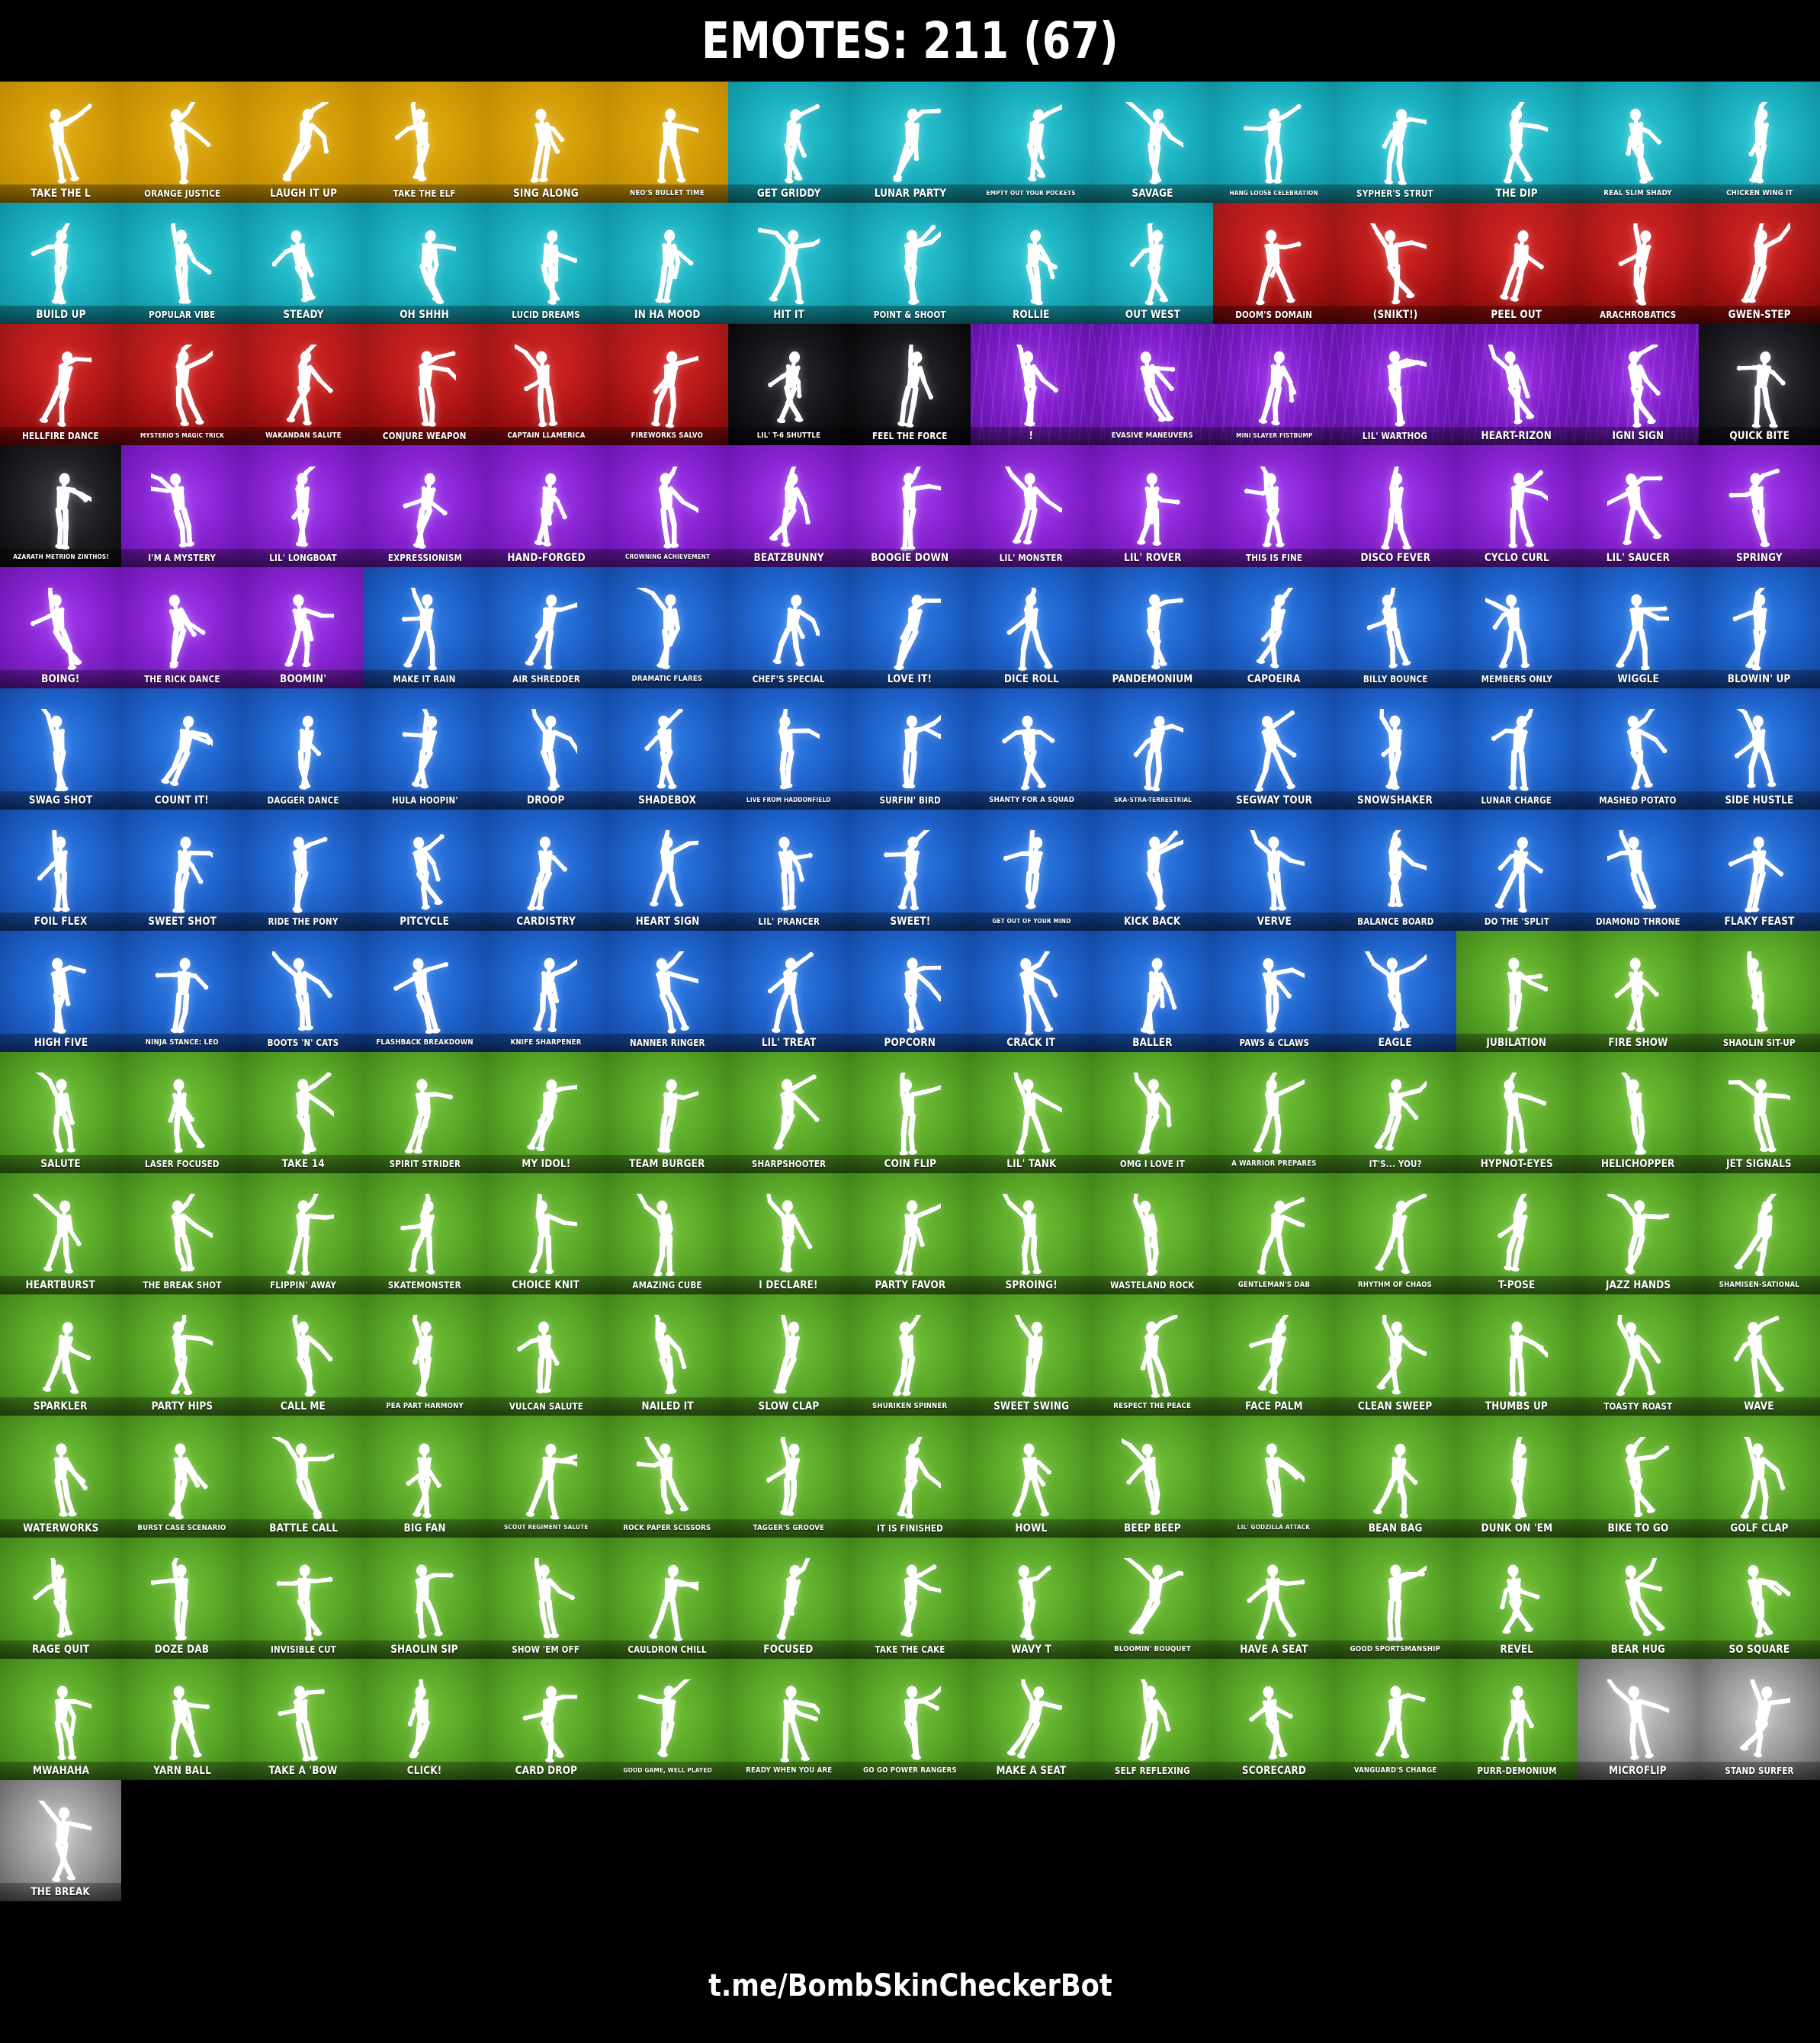  I want to click on emote-tile: NEO'S BULLET TIME, so click(667, 142).